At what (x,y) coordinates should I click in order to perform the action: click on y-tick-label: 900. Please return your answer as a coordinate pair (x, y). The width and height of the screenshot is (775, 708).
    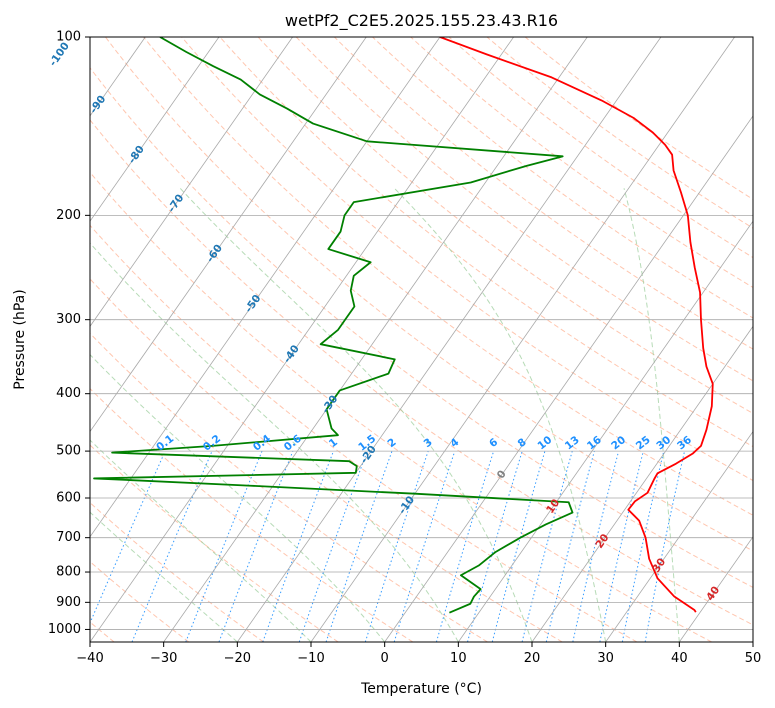
    Looking at the image, I should click on (68, 602).